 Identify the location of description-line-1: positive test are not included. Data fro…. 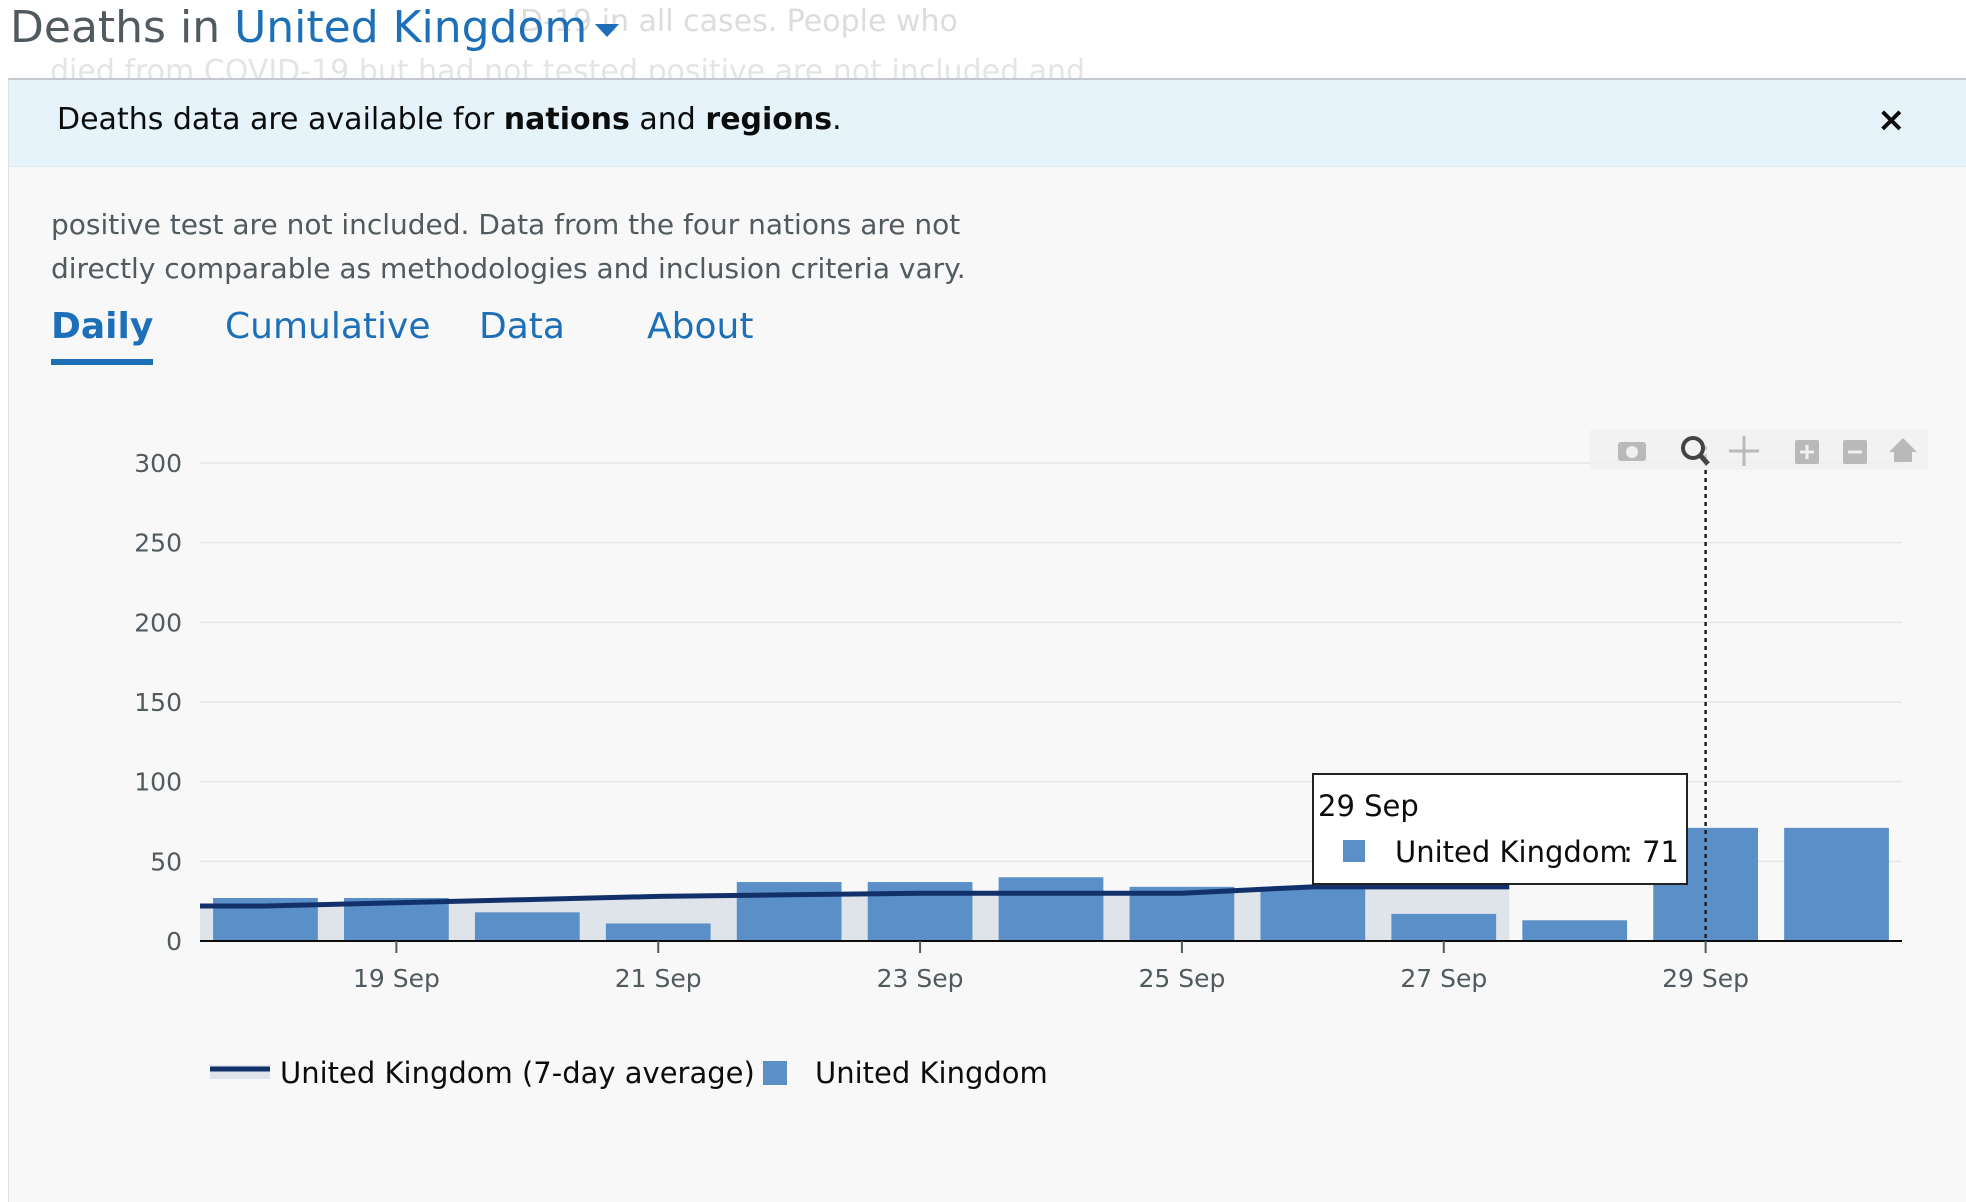
(506, 224).